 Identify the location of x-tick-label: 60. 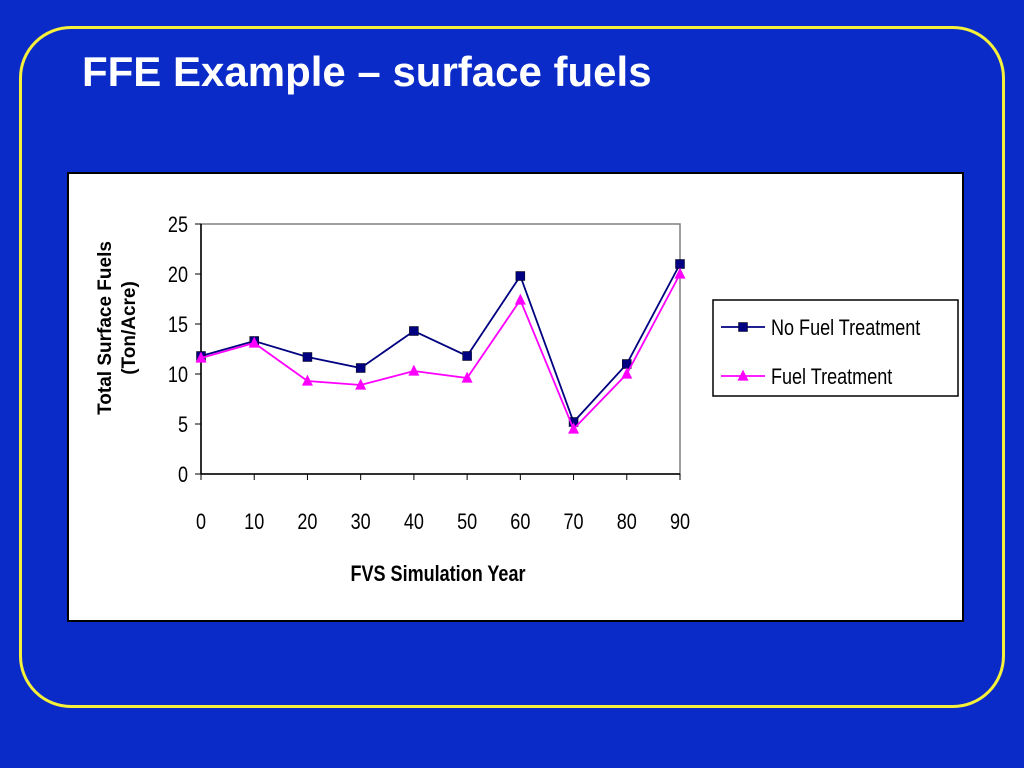
(520, 522).